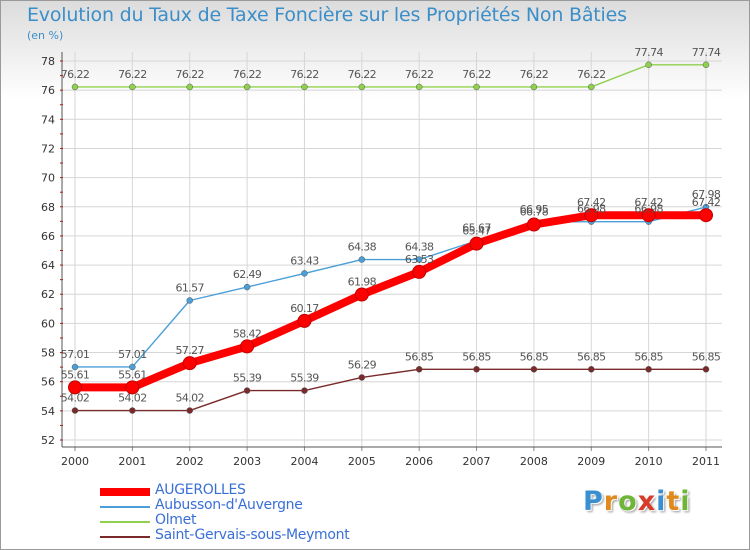 This screenshot has height=550, width=750. What do you see at coordinates (649, 461) in the screenshot?
I see `x-tick-label: 2010` at bounding box center [649, 461].